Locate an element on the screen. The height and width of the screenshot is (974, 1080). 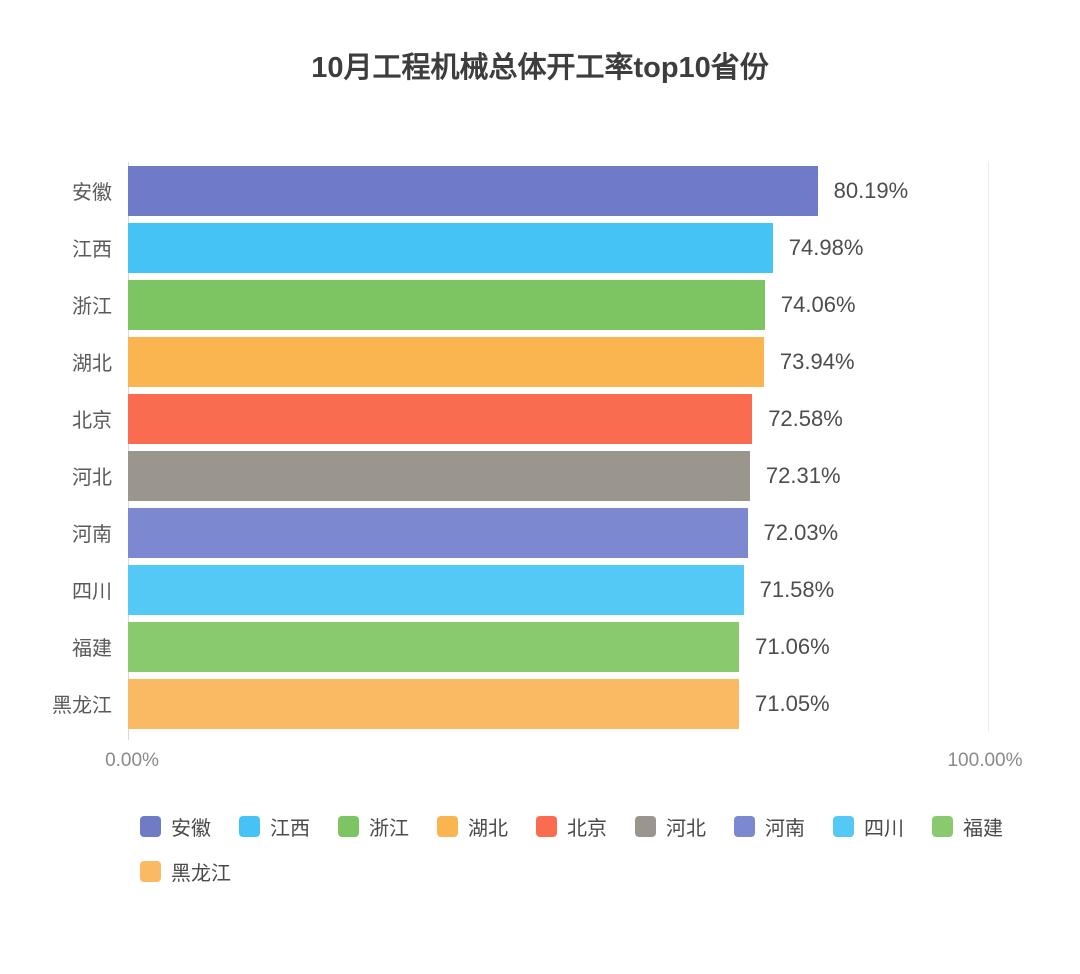
bar-track: 71.06% is located at coordinates (604, 646).